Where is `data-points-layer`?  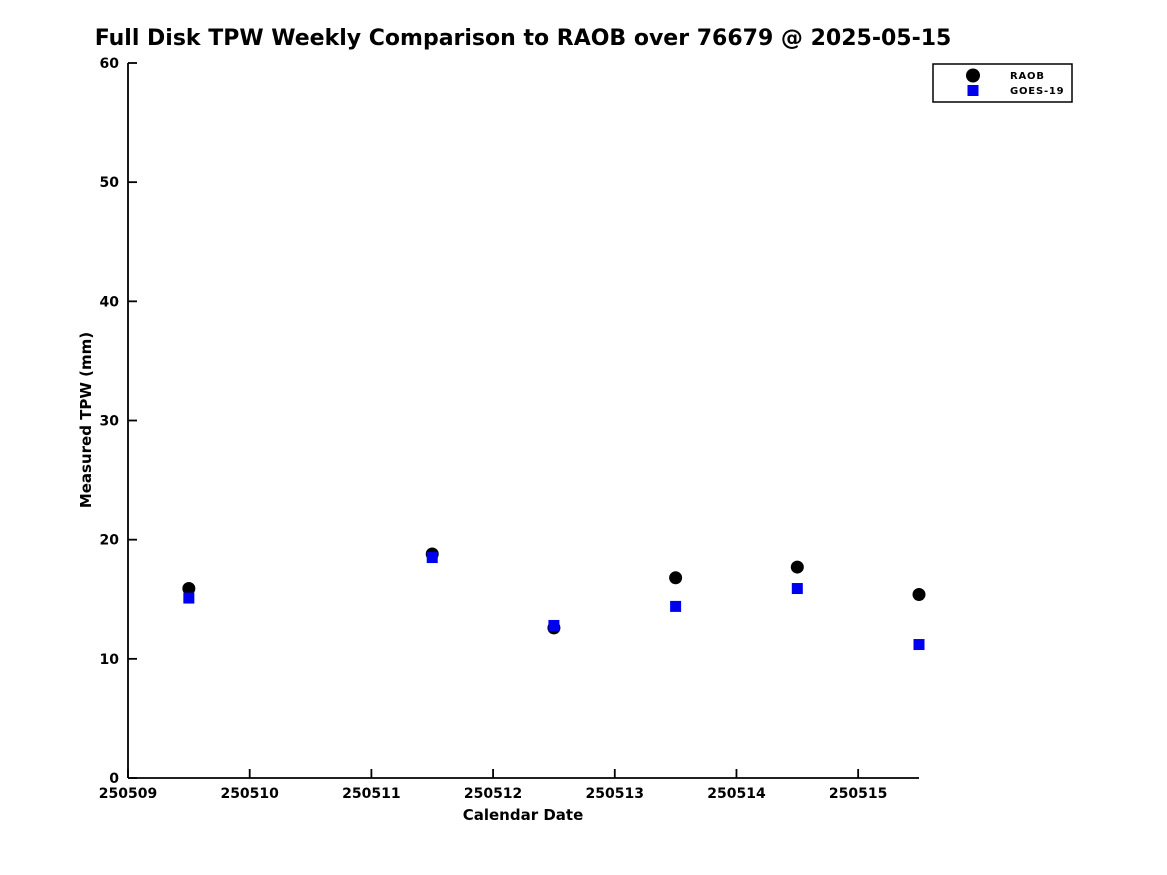
data-points-layer is located at coordinates (554, 599).